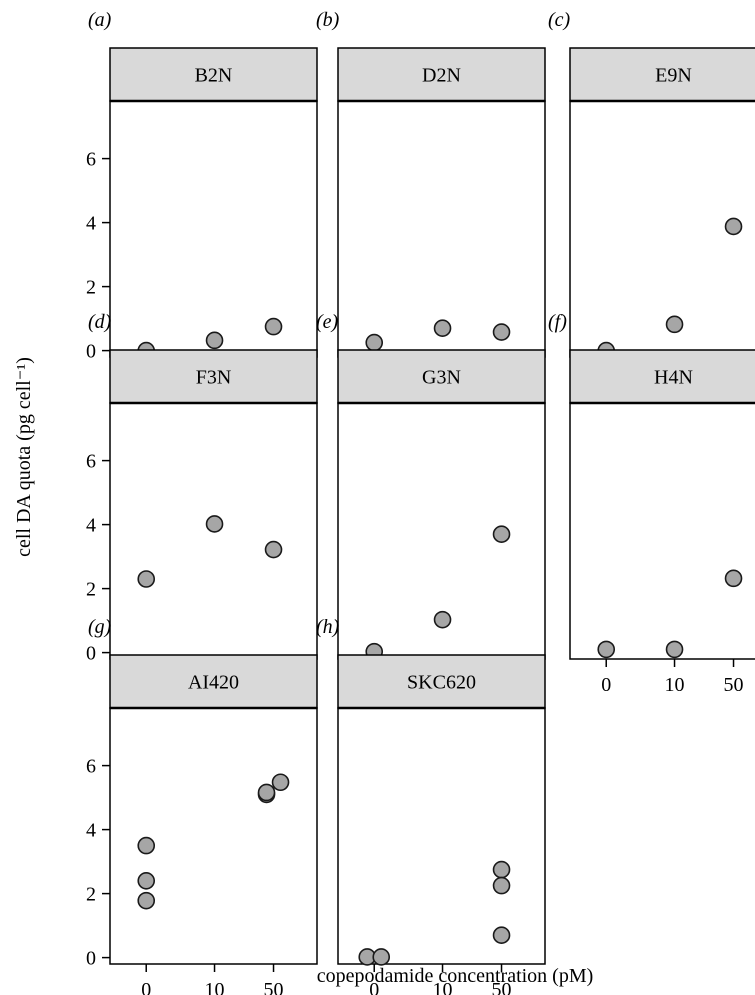 The height and width of the screenshot is (995, 755). I want to click on x-axis-title: copepodamide concentration (pM), so click(455, 976).